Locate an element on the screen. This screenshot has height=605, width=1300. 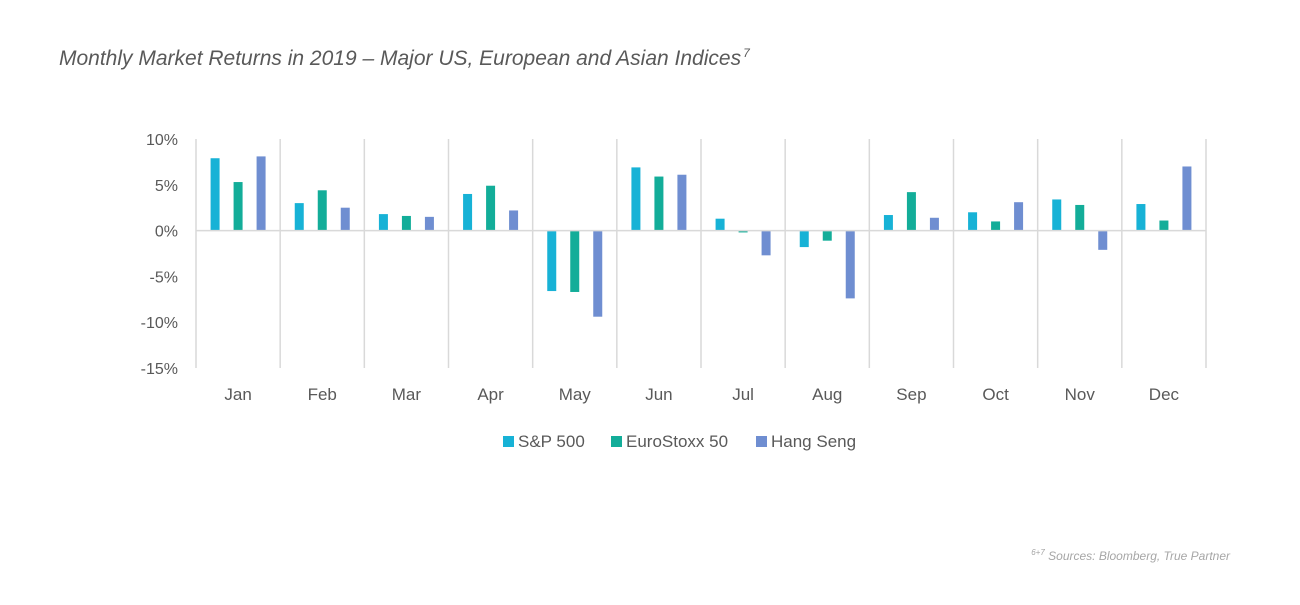
source-text: Sources: Bloomberg, True Partner is located at coordinates (1139, 556).